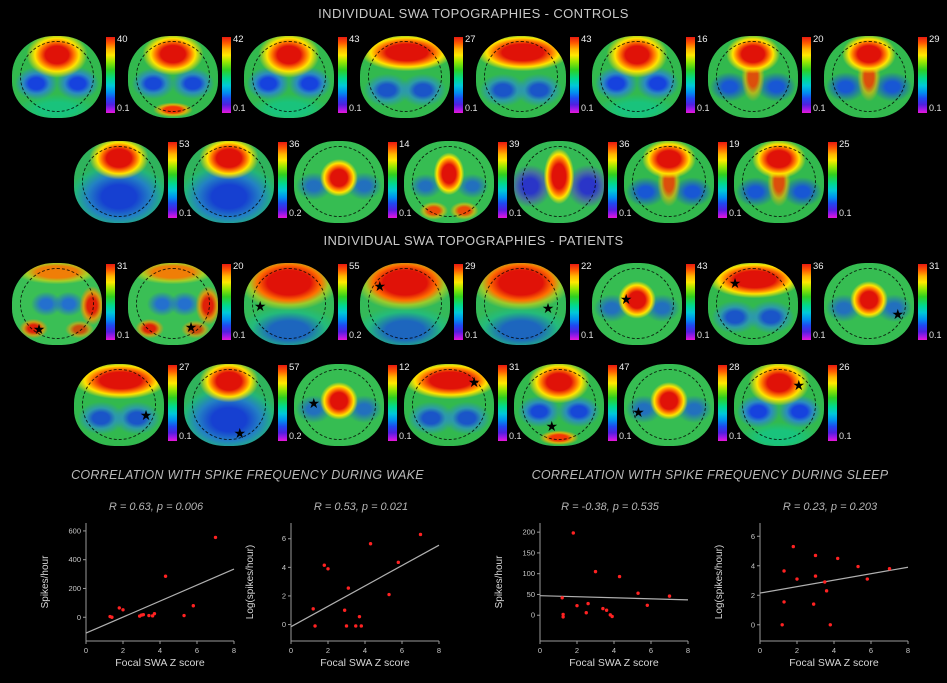 The width and height of the screenshot is (947, 683). Describe the element at coordinates (651, 79) in the screenshot. I see `topomap-cell: 16 0.1` at that location.